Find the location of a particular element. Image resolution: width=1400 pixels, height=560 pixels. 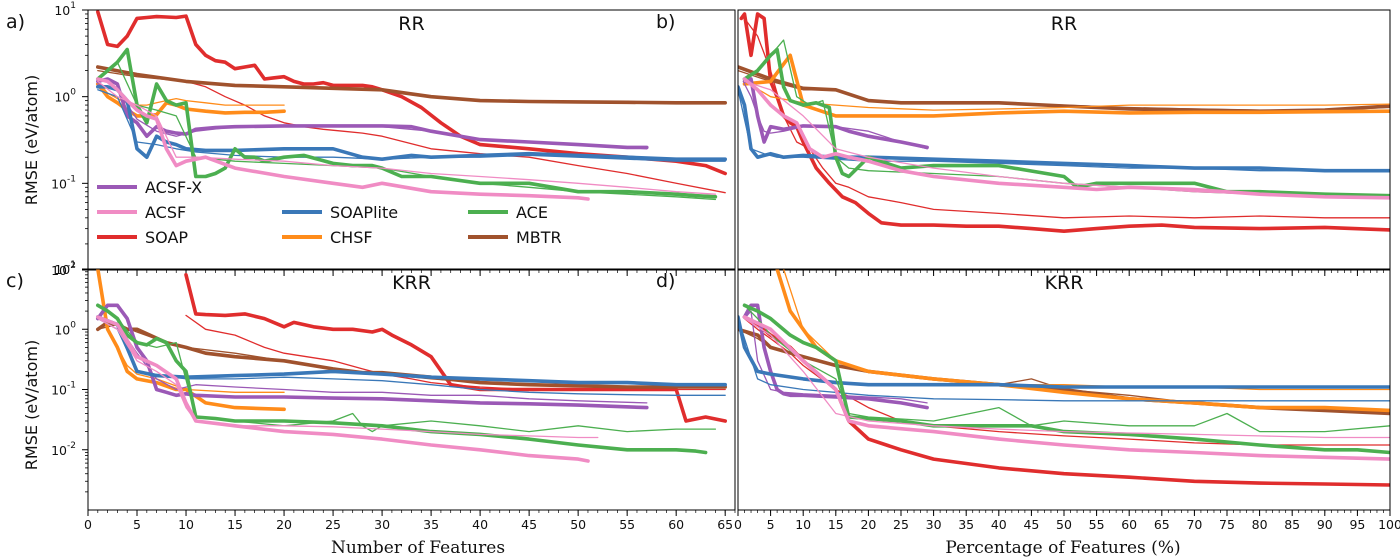

x-tick-label: 85 is located at coordinates (1292, 524).